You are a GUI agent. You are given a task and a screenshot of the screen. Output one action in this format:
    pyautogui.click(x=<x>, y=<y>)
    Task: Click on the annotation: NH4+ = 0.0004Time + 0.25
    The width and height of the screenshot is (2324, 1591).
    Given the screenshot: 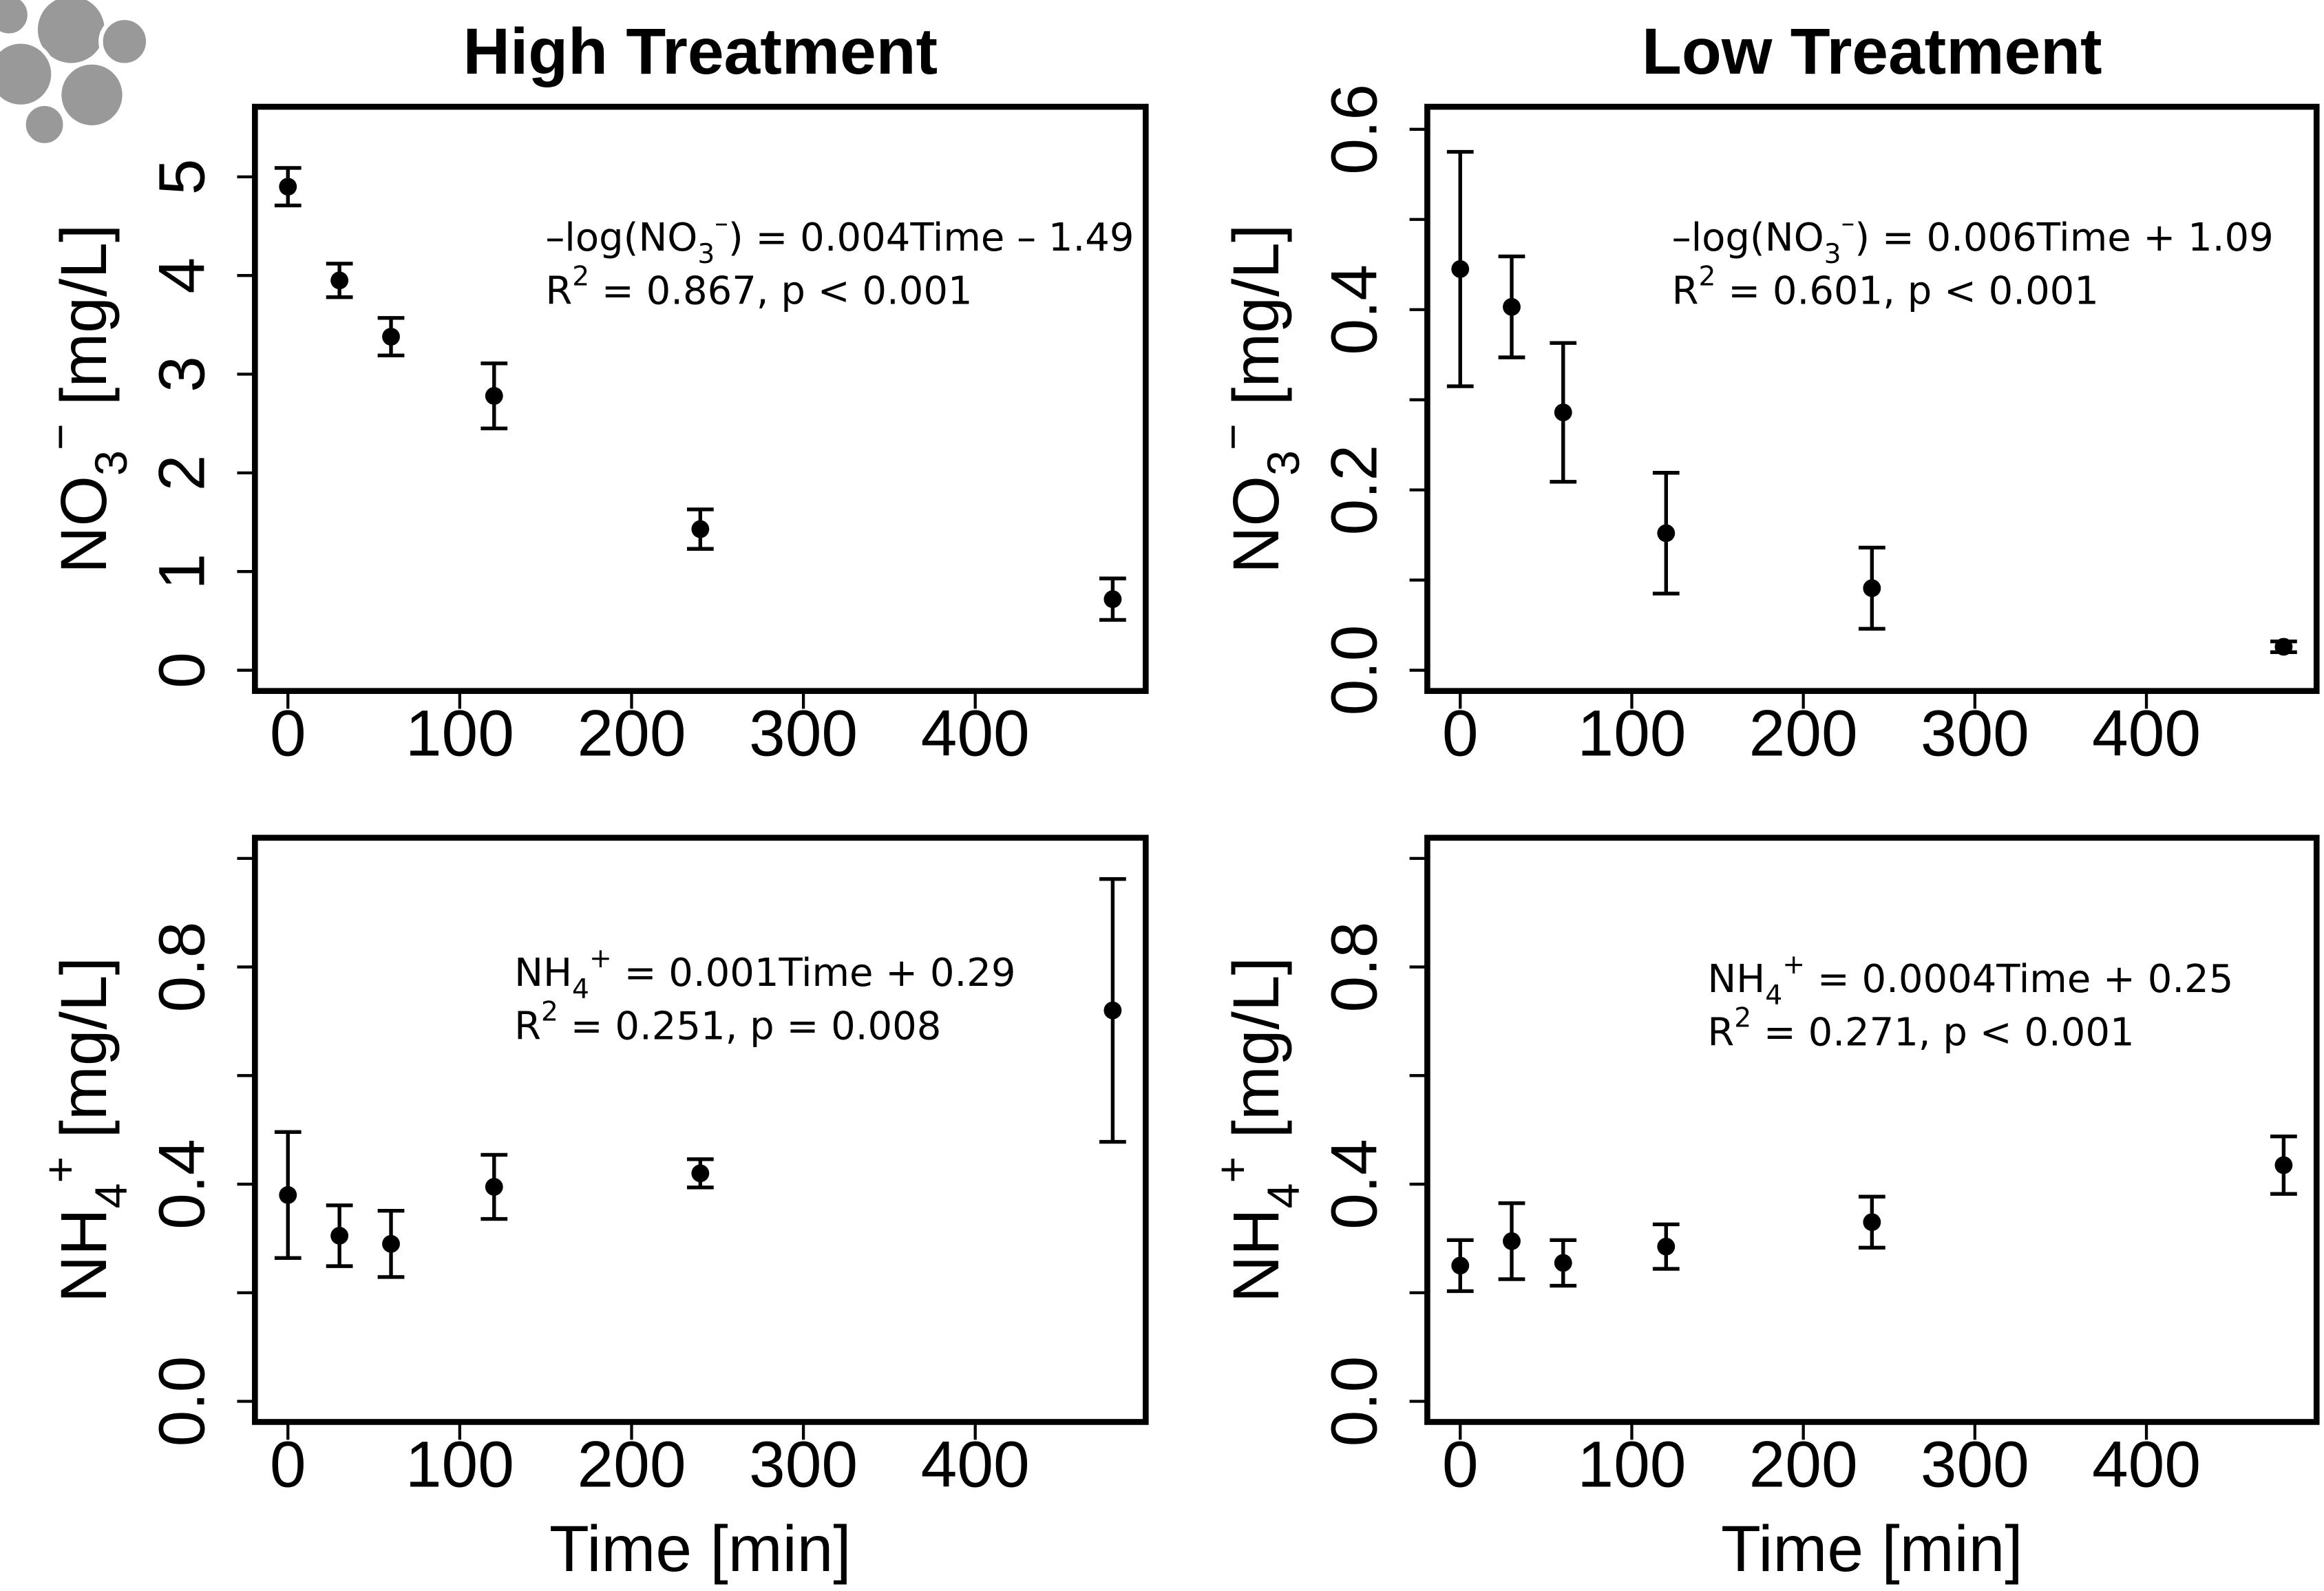 What is the action you would take?
    pyautogui.click(x=1970, y=980)
    